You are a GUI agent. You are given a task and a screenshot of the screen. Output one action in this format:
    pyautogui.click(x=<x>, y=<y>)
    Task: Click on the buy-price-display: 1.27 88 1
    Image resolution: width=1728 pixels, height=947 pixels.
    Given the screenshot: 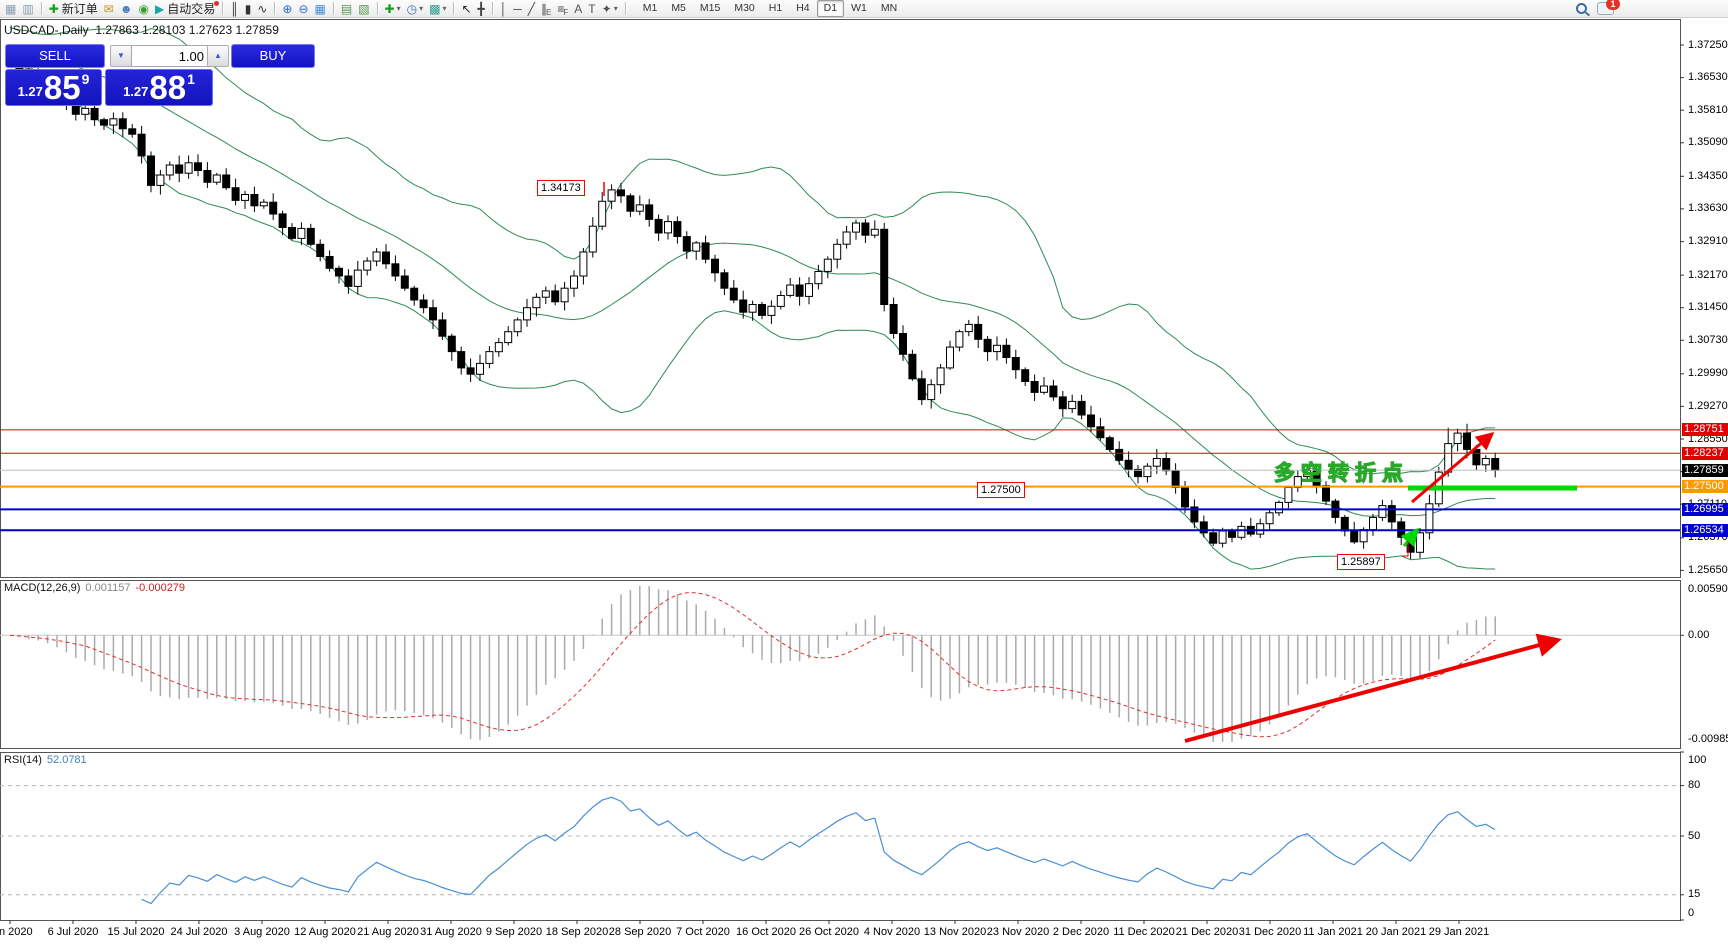 What is the action you would take?
    pyautogui.click(x=159, y=87)
    